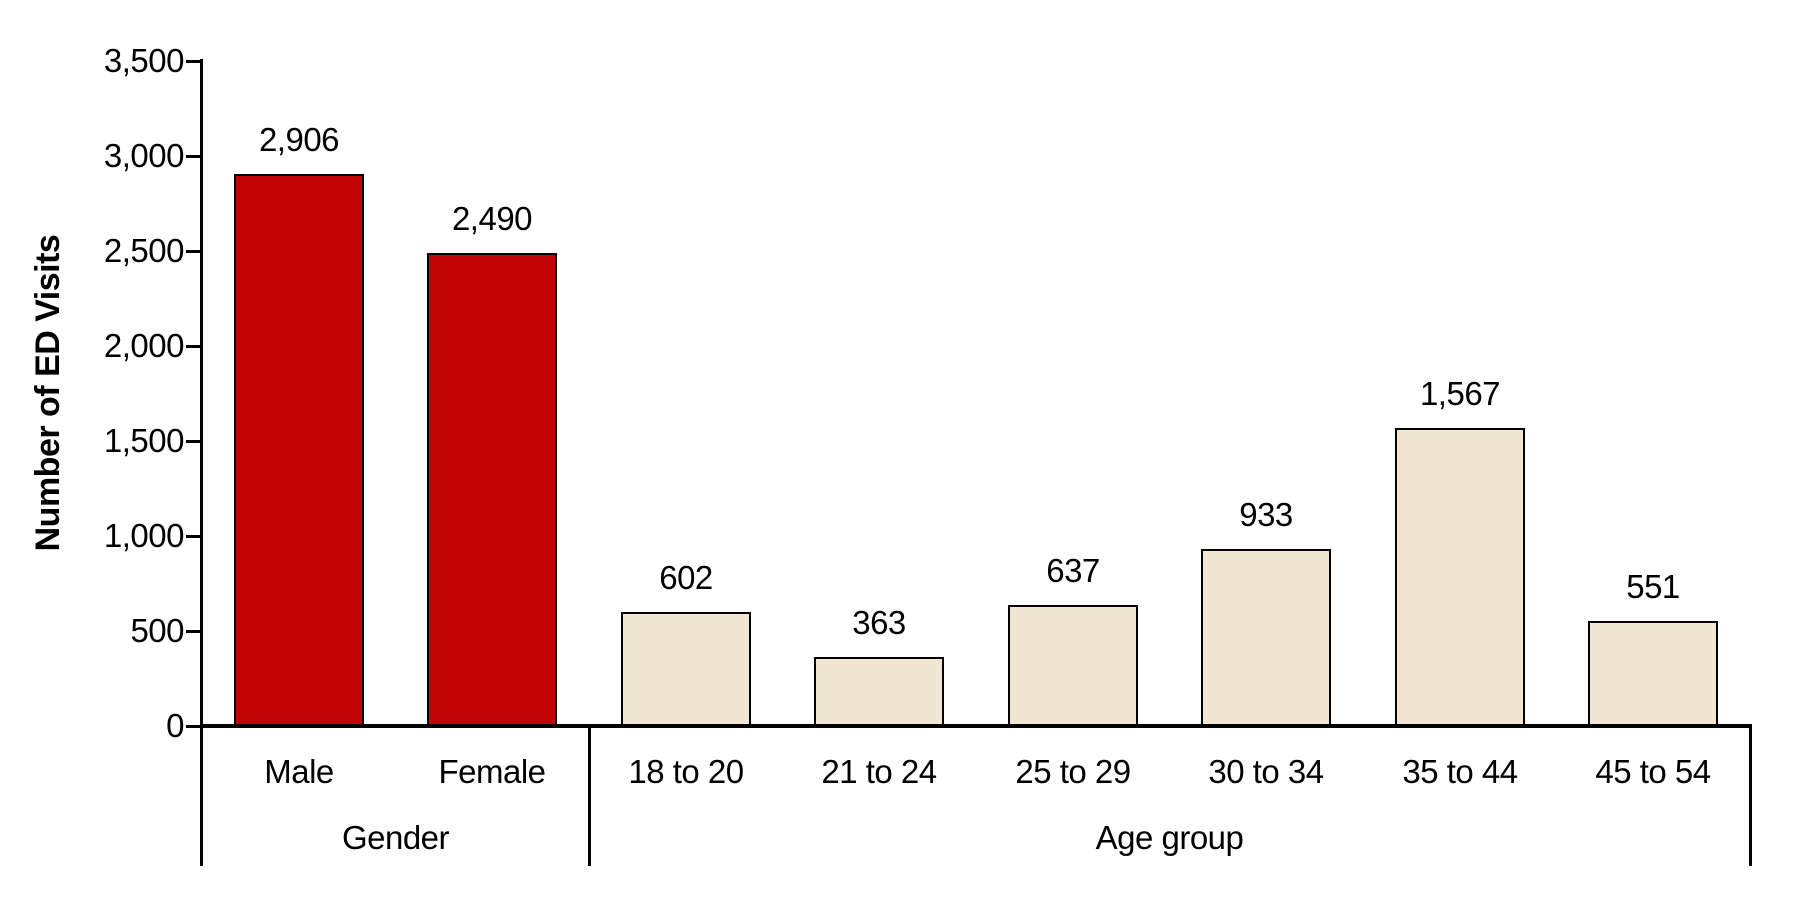 This screenshot has height=902, width=1801. Describe the element at coordinates (299, 450) in the screenshot. I see `bar-male` at that location.